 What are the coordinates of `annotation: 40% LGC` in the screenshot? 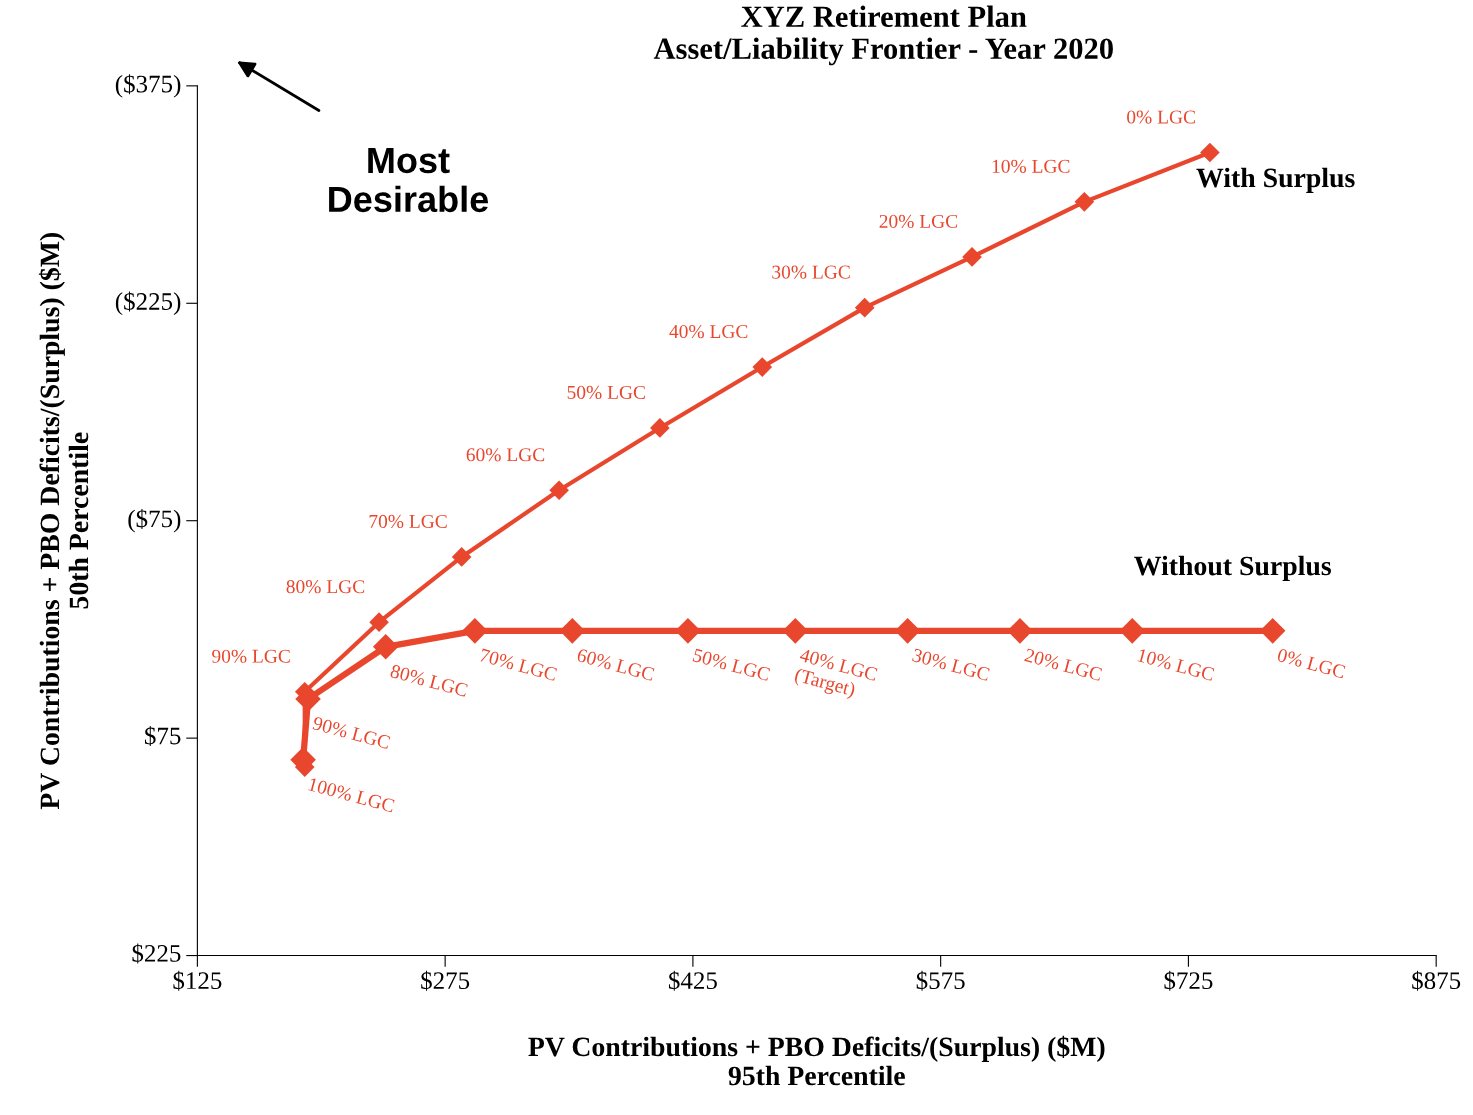 It's located at (708, 331).